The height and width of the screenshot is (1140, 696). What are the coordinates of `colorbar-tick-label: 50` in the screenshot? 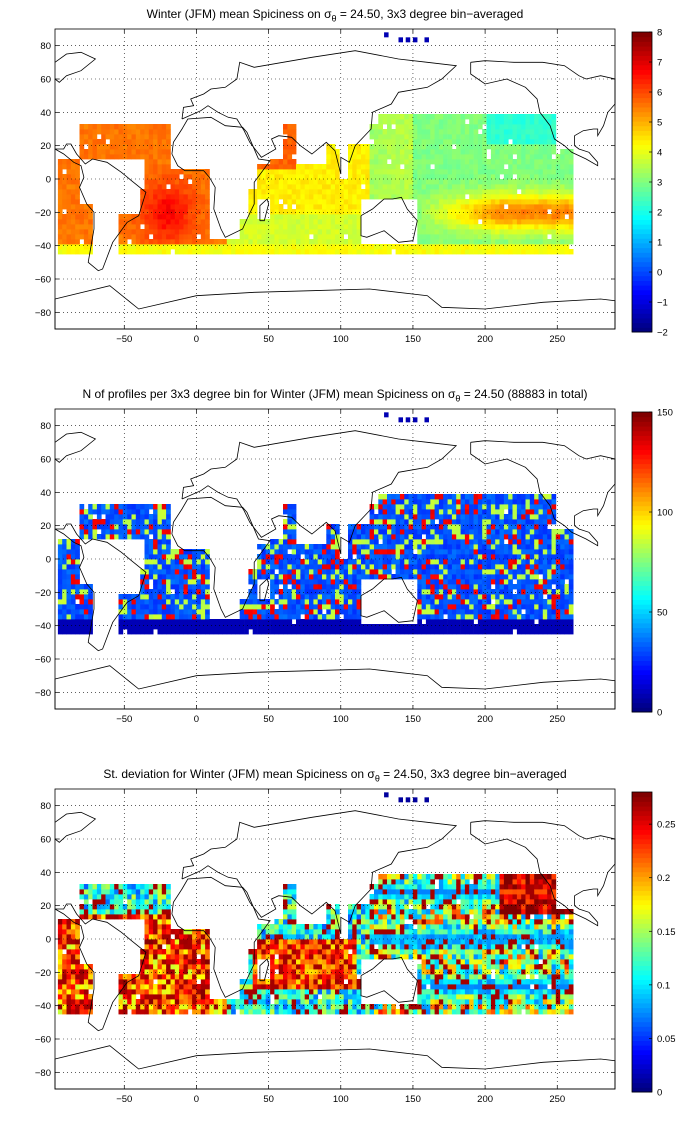 It's located at (662, 613).